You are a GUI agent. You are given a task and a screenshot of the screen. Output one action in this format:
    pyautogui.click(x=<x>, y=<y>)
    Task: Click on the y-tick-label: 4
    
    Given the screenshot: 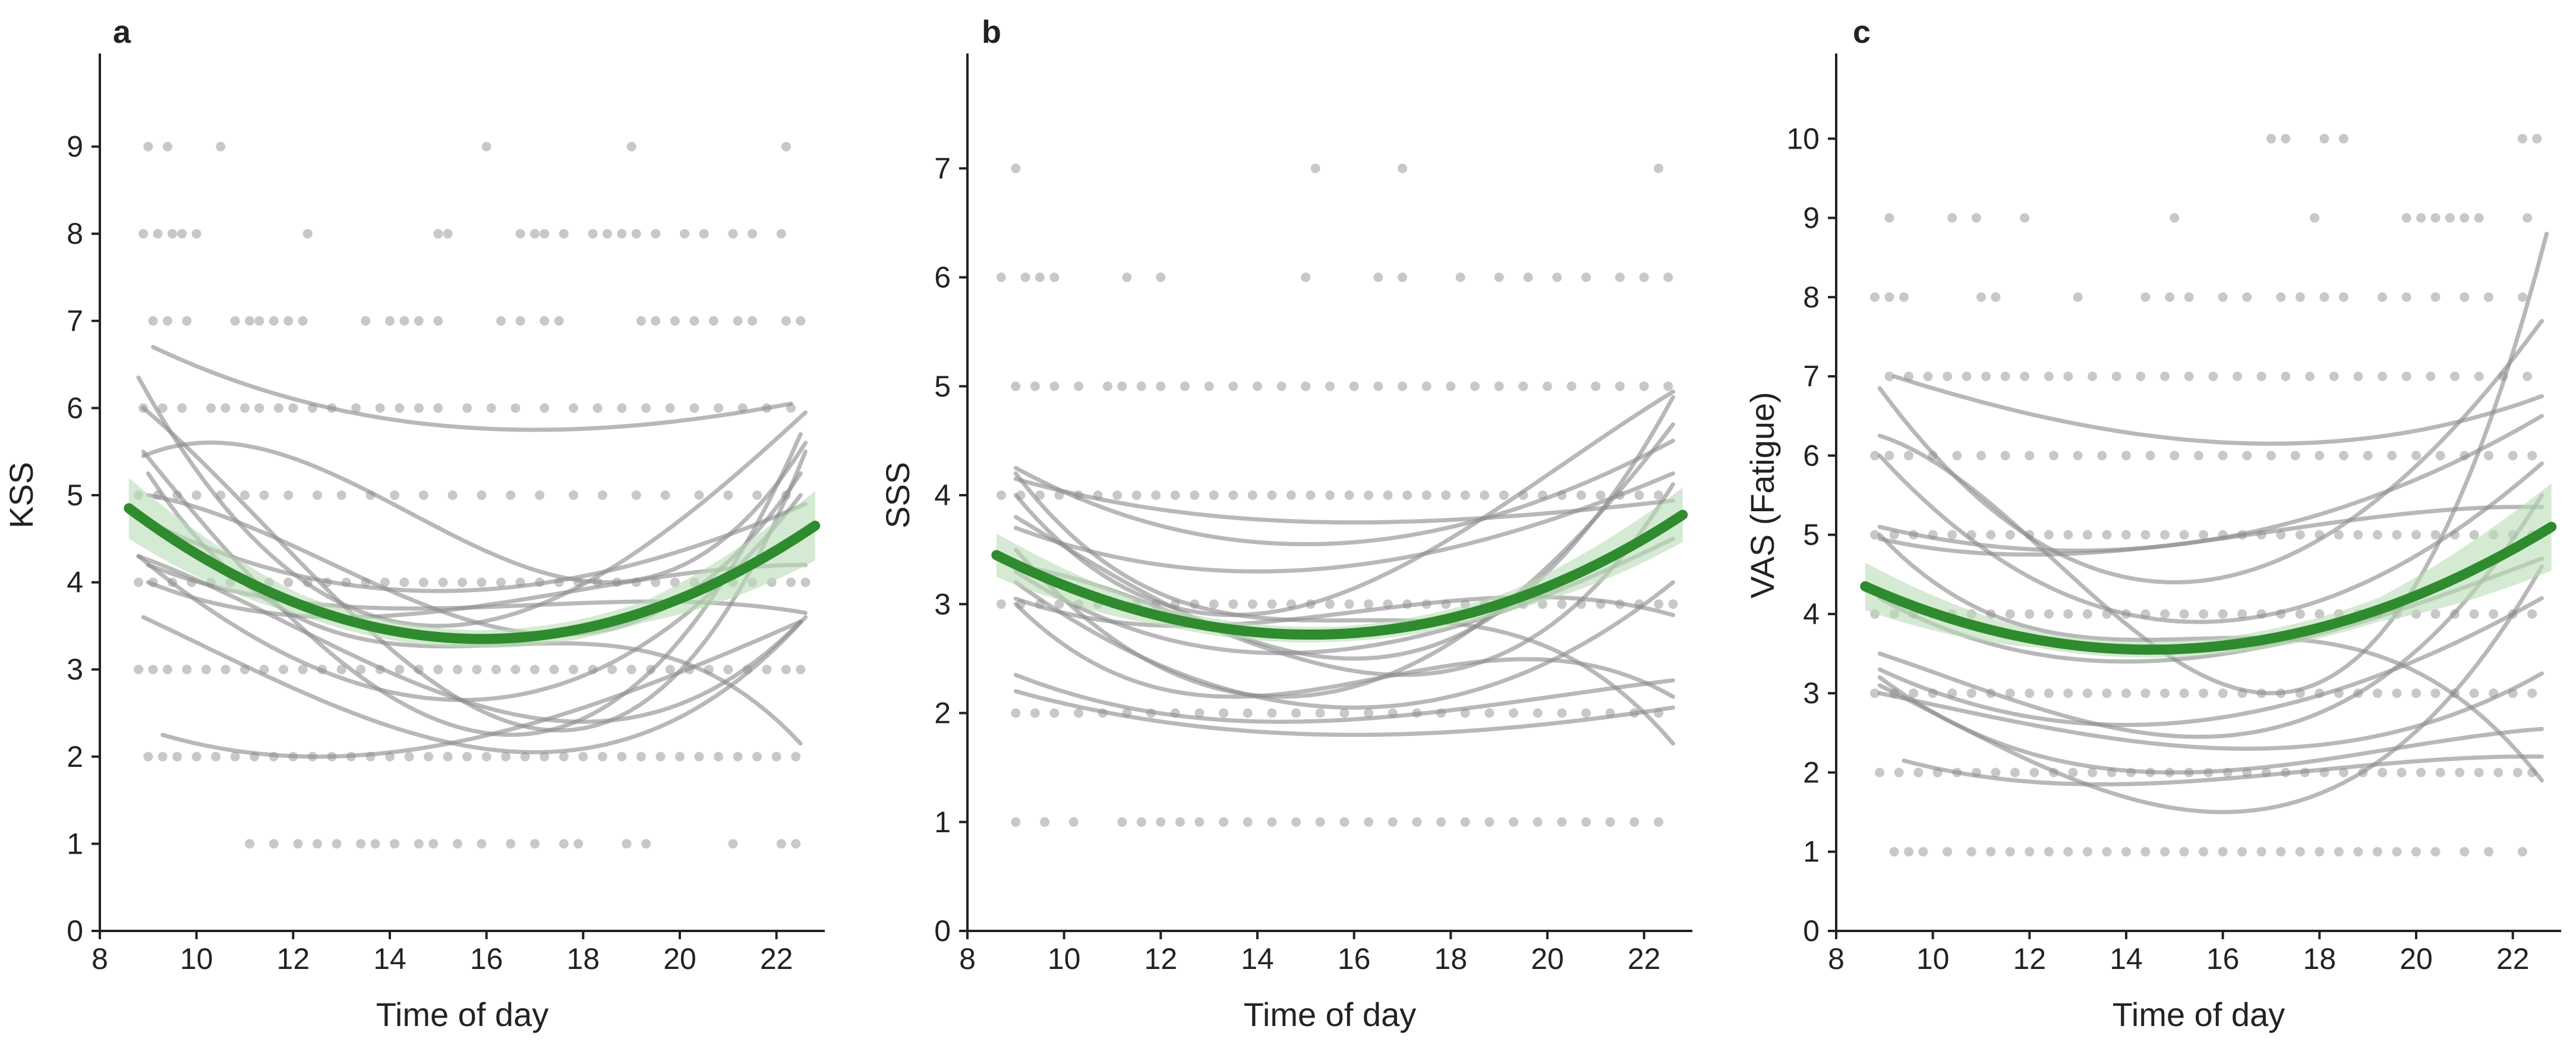 What is the action you would take?
    pyautogui.click(x=942, y=496)
    